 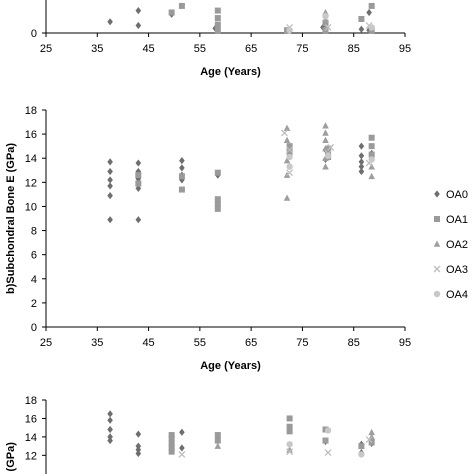 What do you see at coordinates (457, 245) in the screenshot?
I see `legend-label: OA2` at bounding box center [457, 245].